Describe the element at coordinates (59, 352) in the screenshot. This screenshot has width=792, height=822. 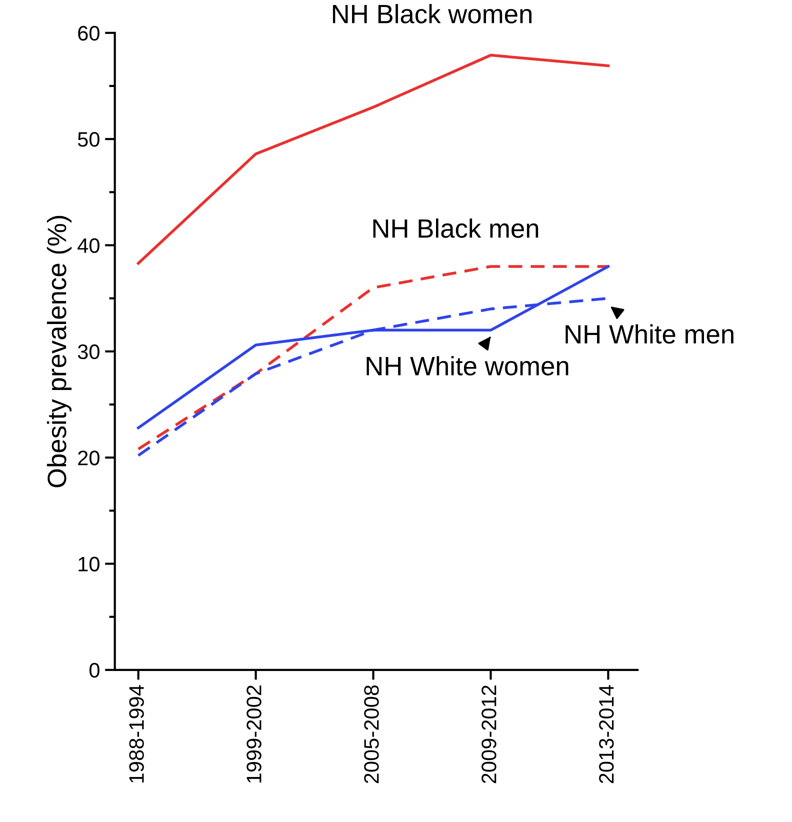
I see `y-axis-title: Obesity prevalence (%)` at that location.